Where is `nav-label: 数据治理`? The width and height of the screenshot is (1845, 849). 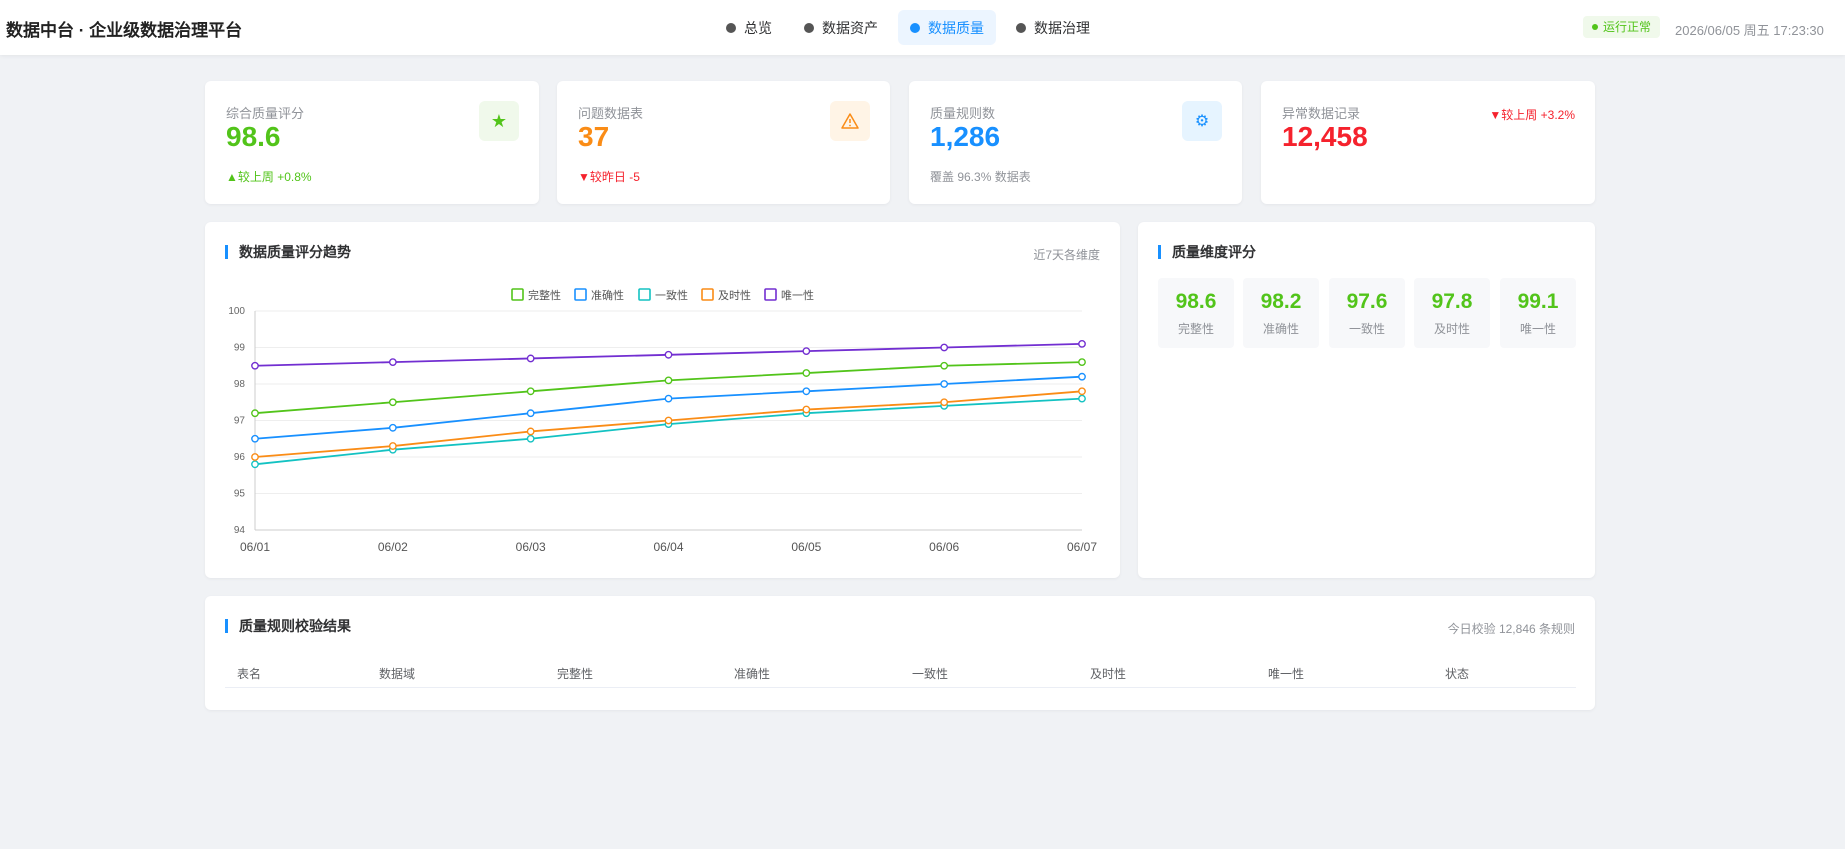
nav-label: 数据治理 is located at coordinates (1062, 27).